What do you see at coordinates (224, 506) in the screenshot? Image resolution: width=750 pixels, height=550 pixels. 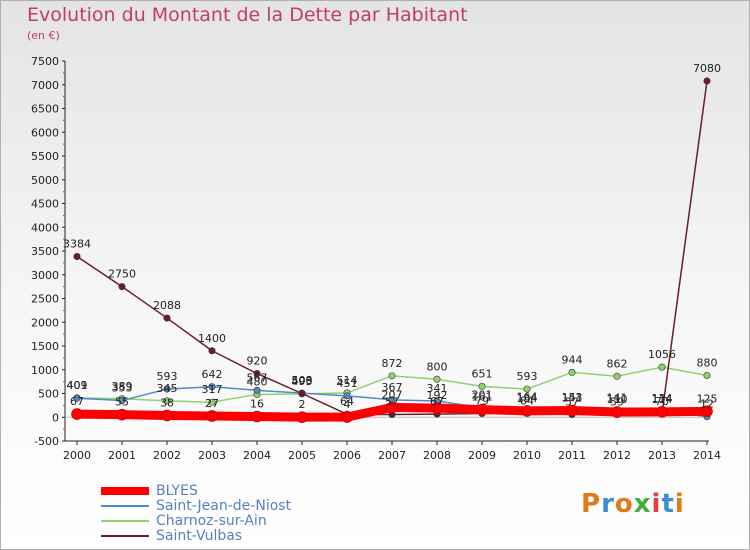 I see `legend-label-saint-jean-de-niost: Saint-Jean-de-Niost` at bounding box center [224, 506].